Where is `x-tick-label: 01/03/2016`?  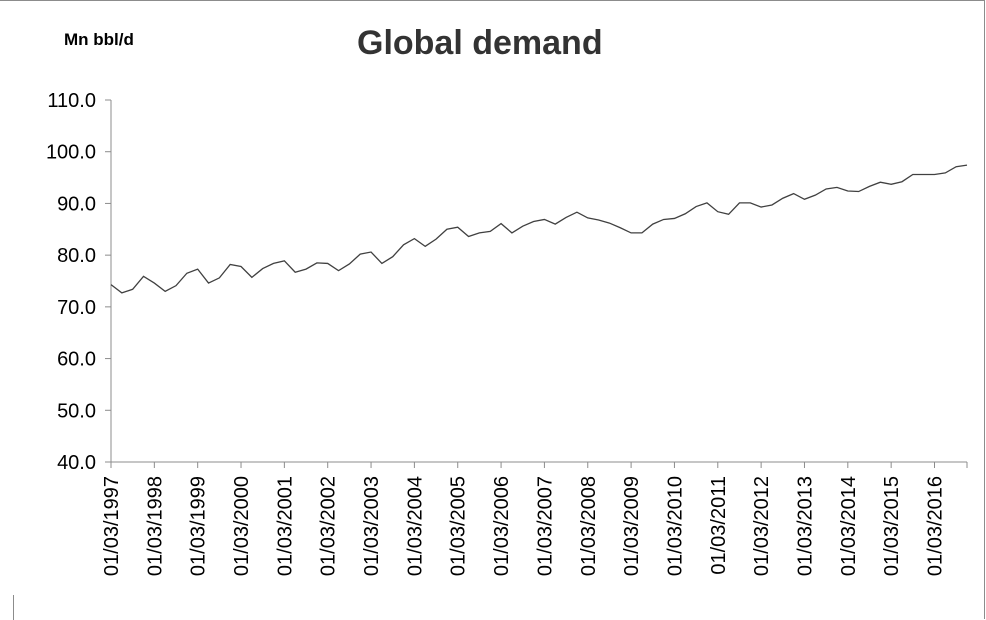 x-tick-label: 01/03/2016 is located at coordinates (935, 526).